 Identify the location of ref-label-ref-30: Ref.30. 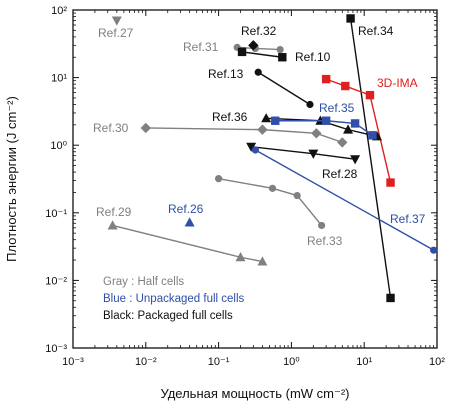
(111, 128).